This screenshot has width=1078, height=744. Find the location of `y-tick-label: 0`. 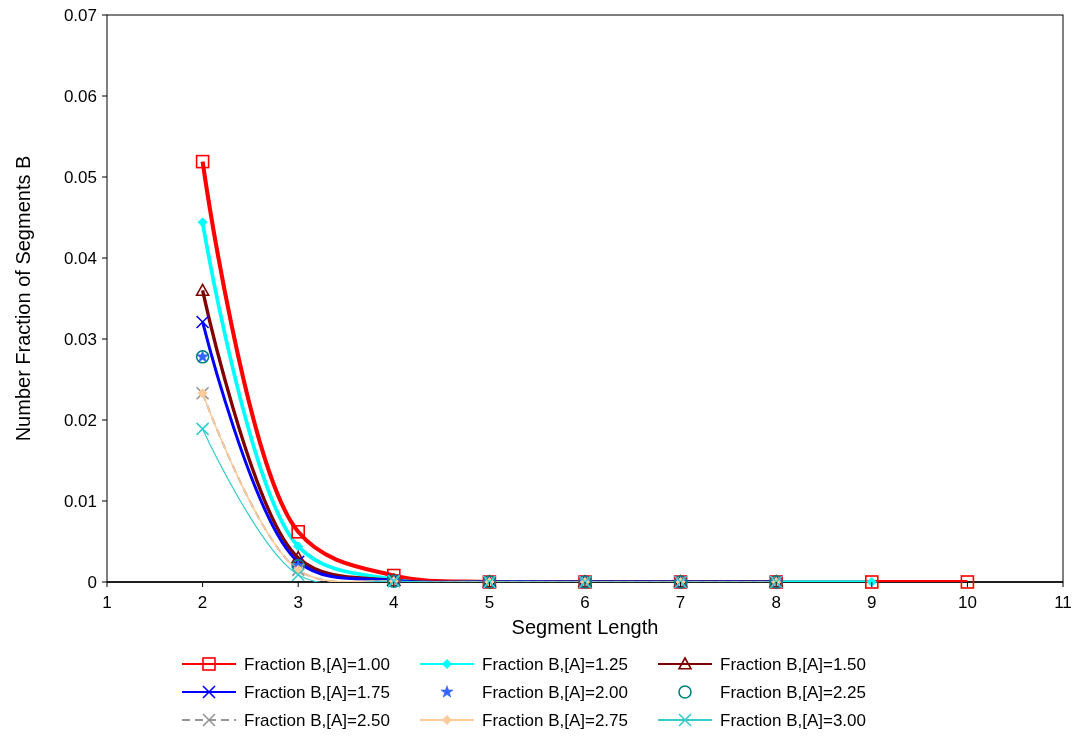

y-tick-label: 0 is located at coordinates (92, 582).